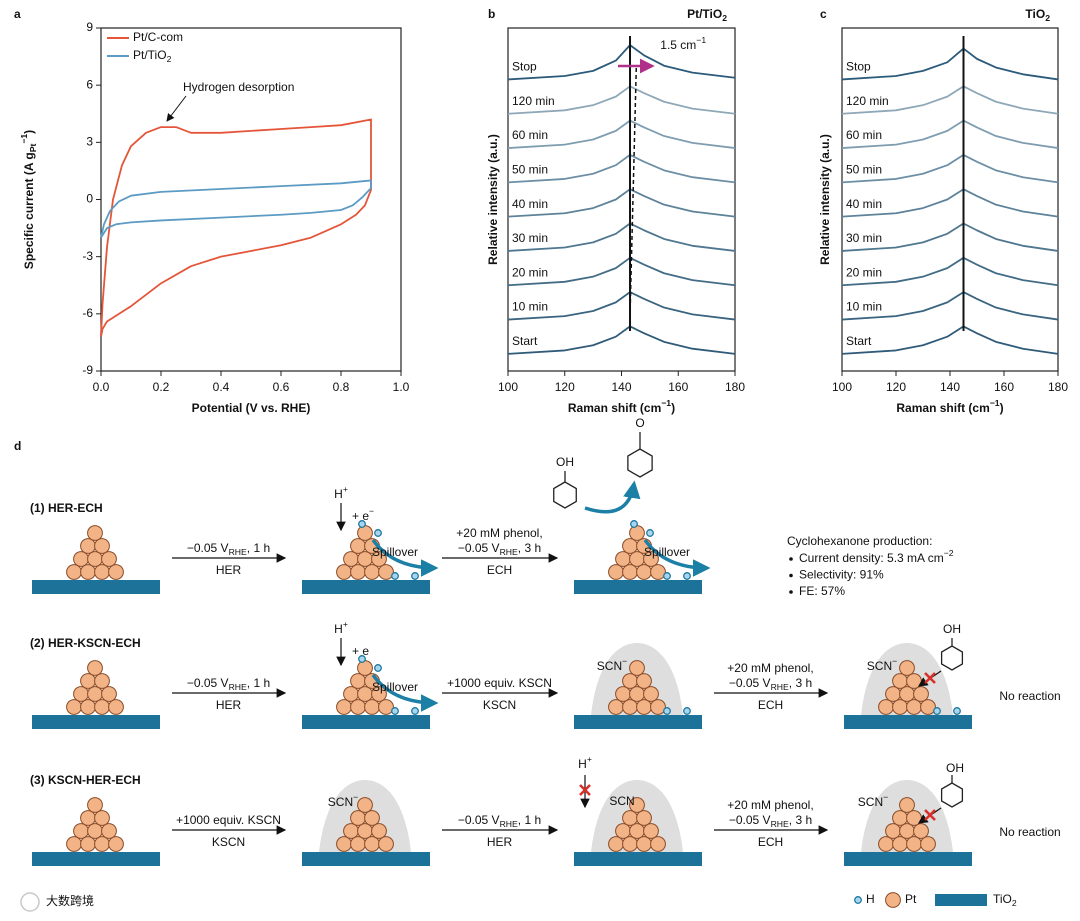  Describe the element at coordinates (822, 591) in the screenshot. I see `production-item: FE: 57%` at that location.